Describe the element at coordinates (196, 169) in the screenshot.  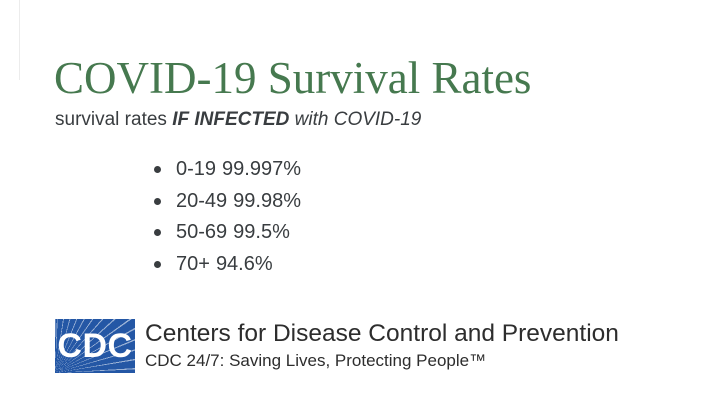
I see `age-group: 0-19` at that location.